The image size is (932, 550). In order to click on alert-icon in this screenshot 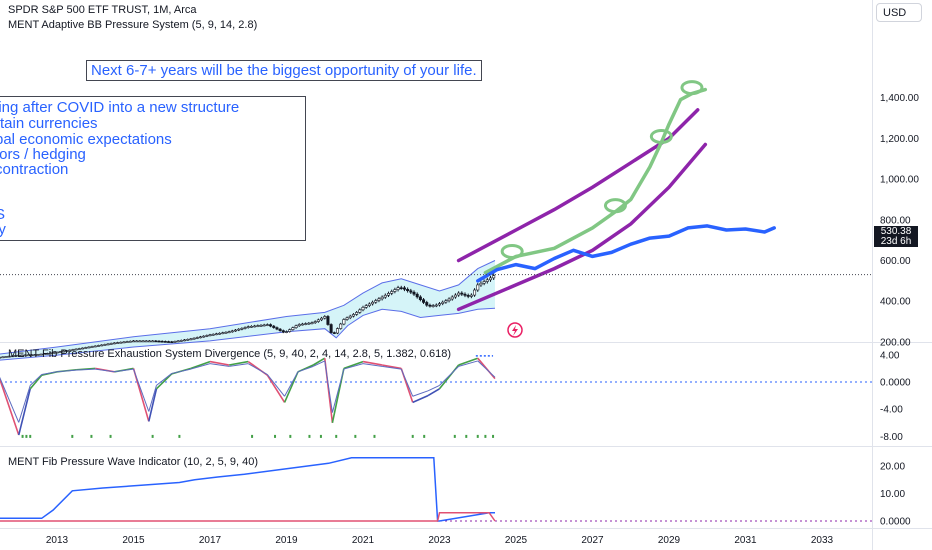, I will do `click(515, 330)`.